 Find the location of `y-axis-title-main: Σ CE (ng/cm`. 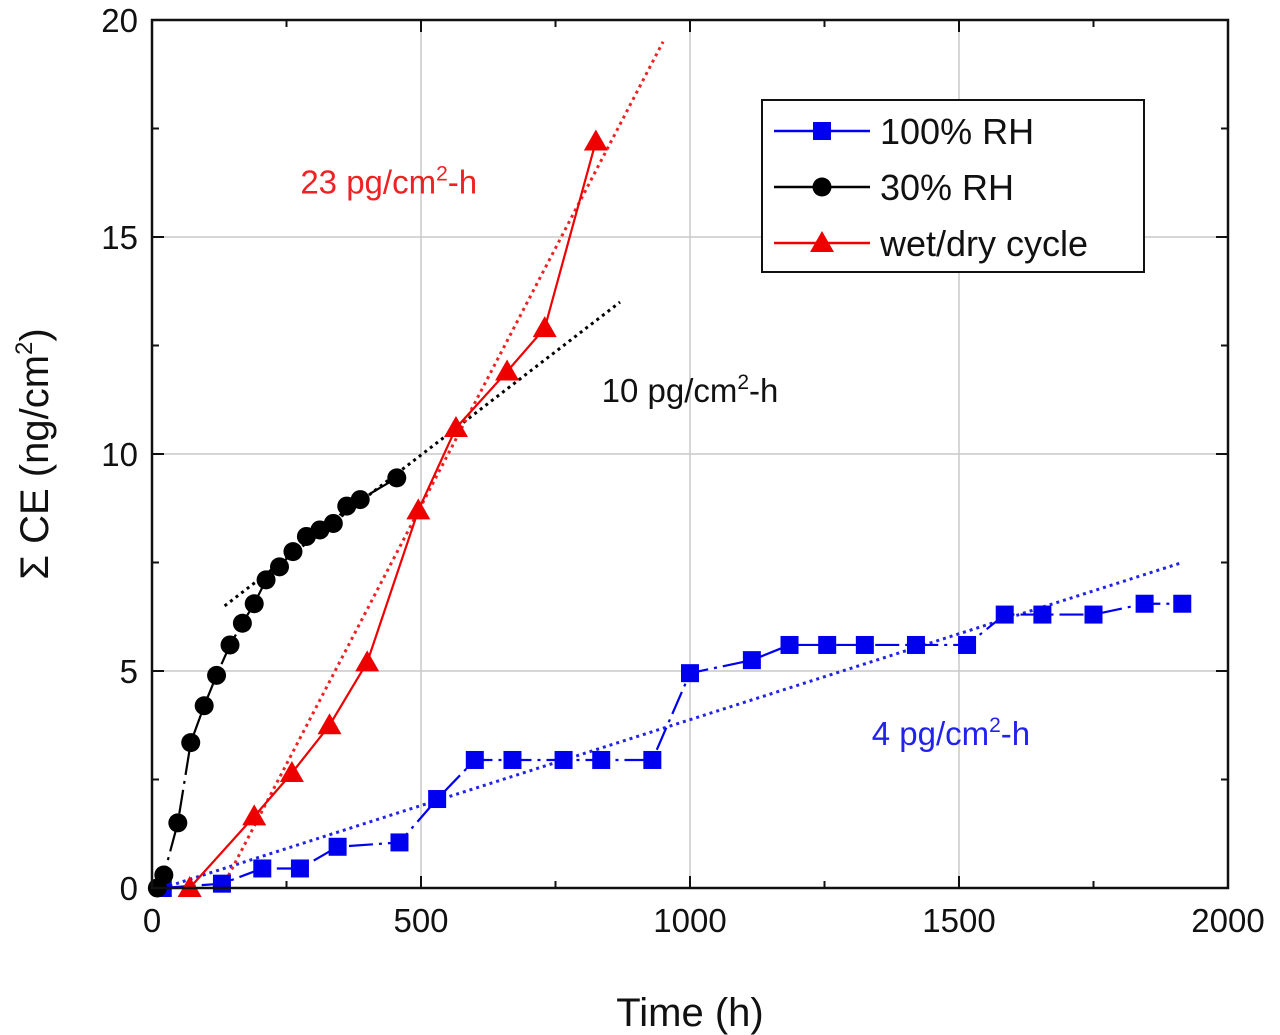

y-axis-title-main: Σ CE (ng/cm is located at coordinates (35, 467).